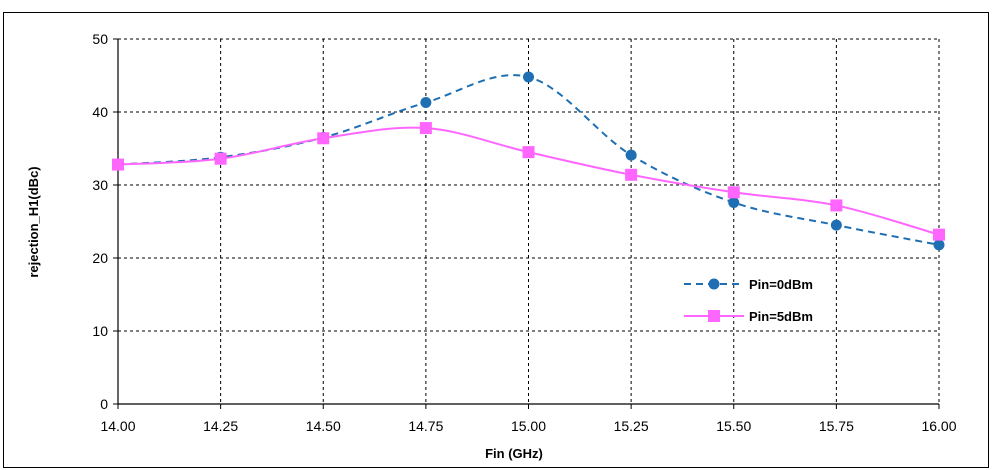 This screenshot has height=470, width=992. I want to click on x-tick-label: 14.50, so click(323, 426).